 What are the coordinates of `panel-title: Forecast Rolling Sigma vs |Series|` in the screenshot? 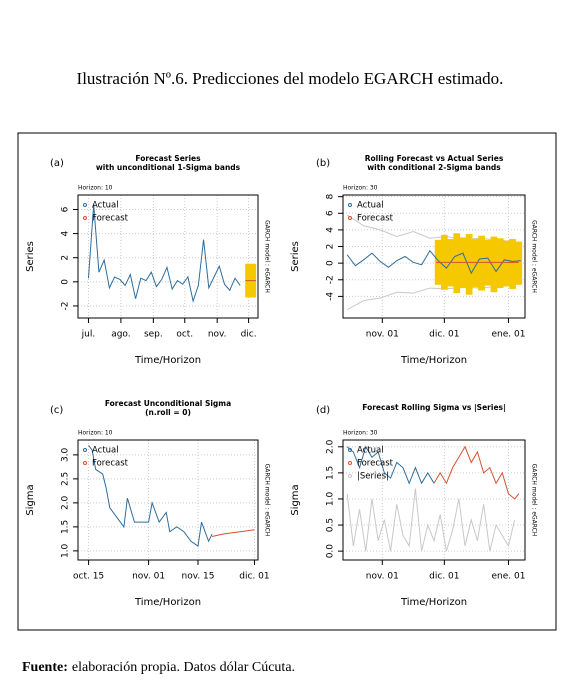 It's located at (433, 408).